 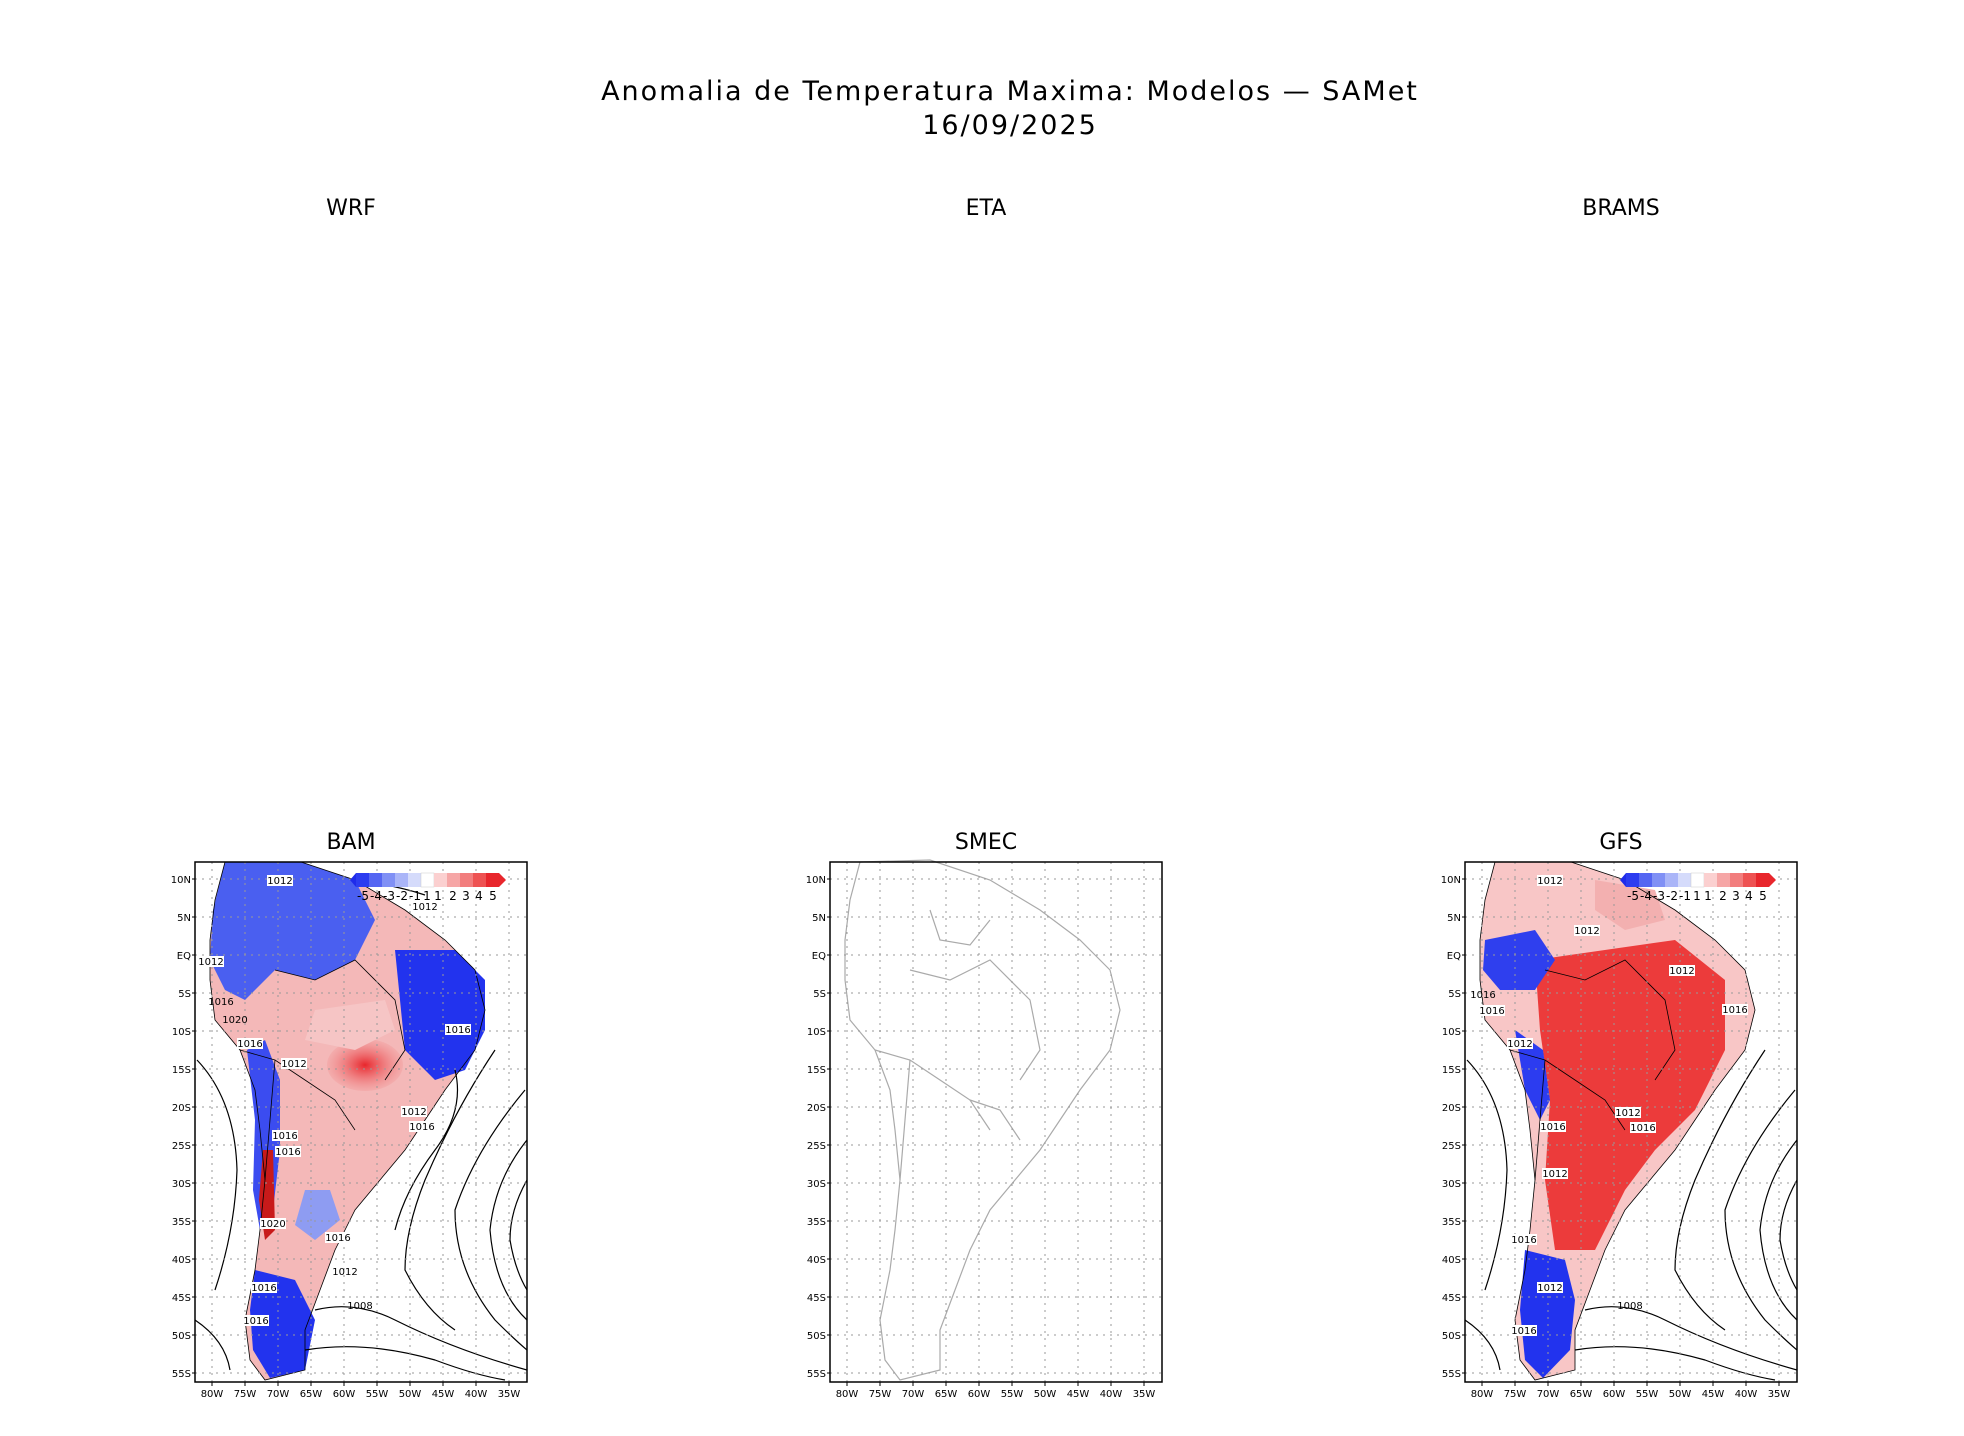 I want to click on lon-tick-label: 55W, so click(x=1012, y=1394).